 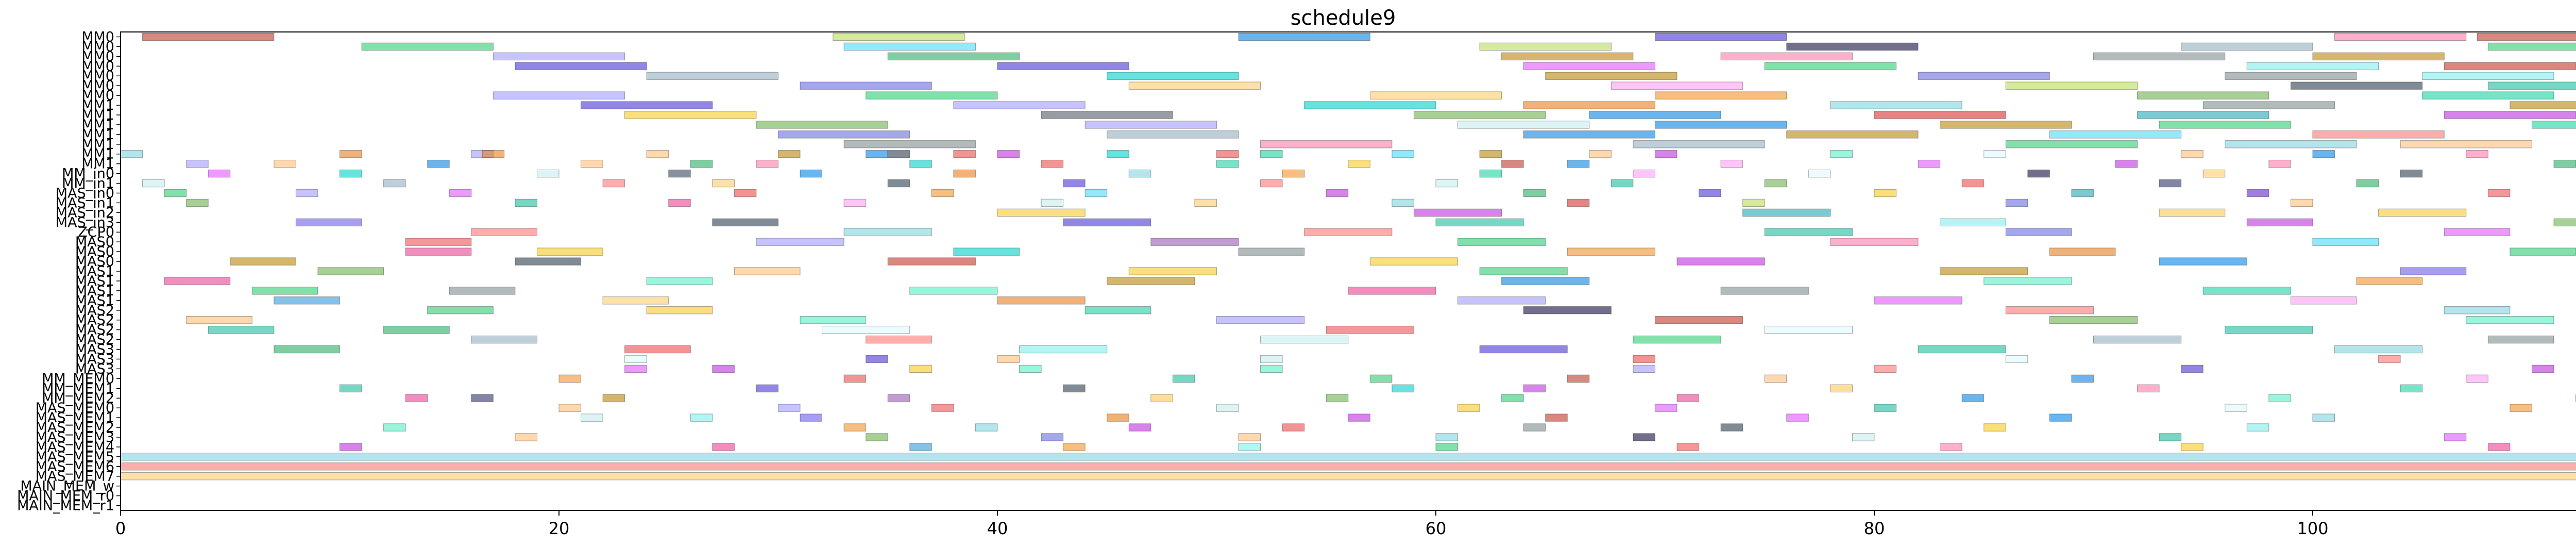 What do you see at coordinates (2312, 528) in the screenshot?
I see `x-tick-label: 100` at bounding box center [2312, 528].